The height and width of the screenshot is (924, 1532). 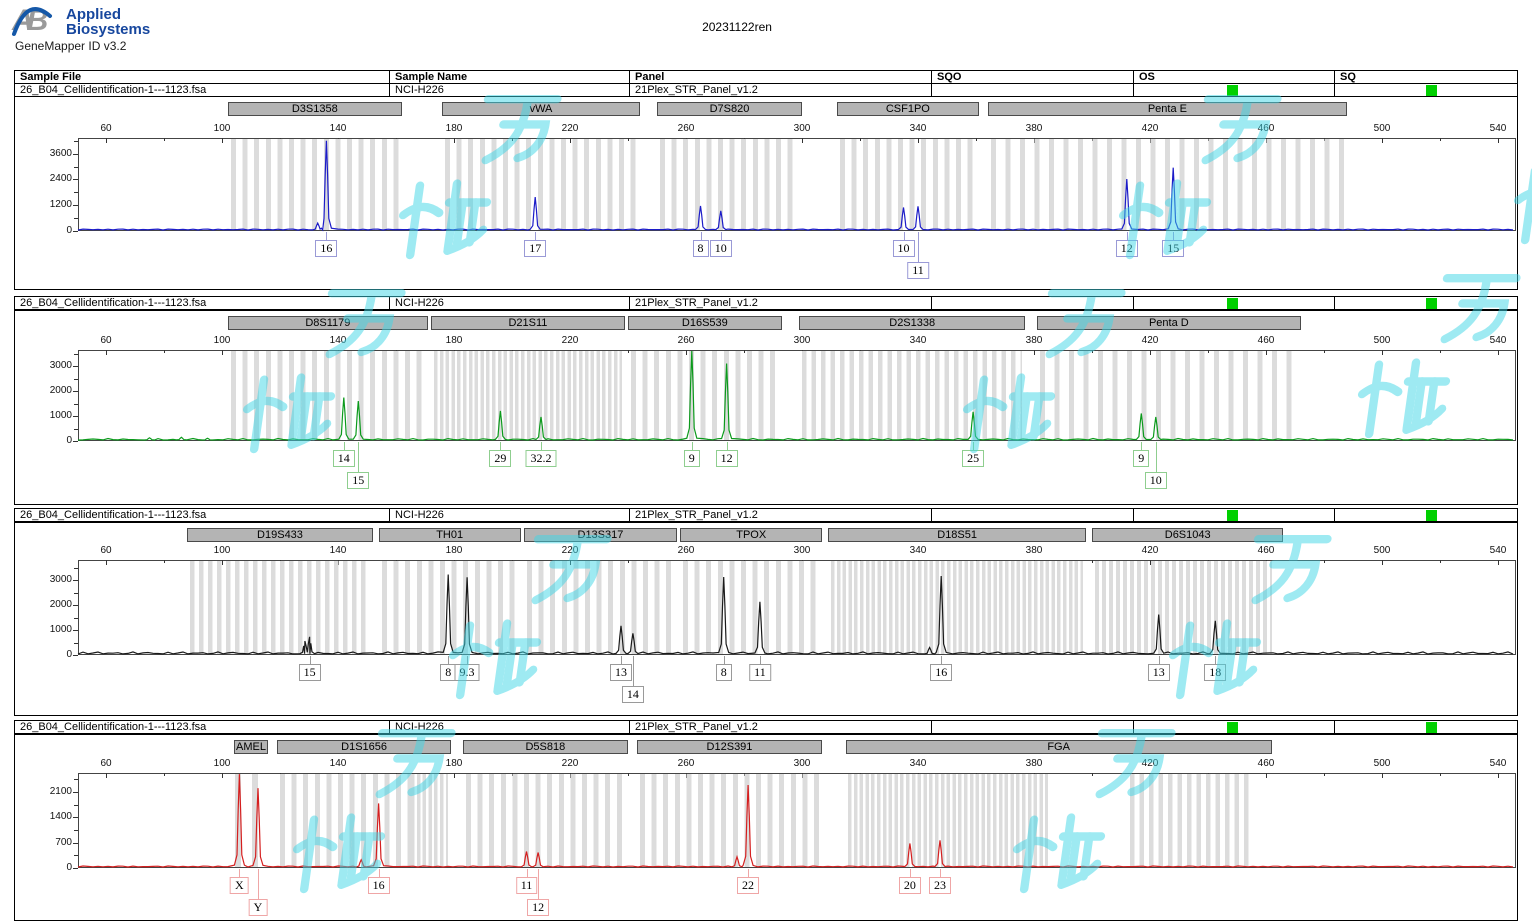 I want to click on sqo-cell, so click(x=1032, y=90).